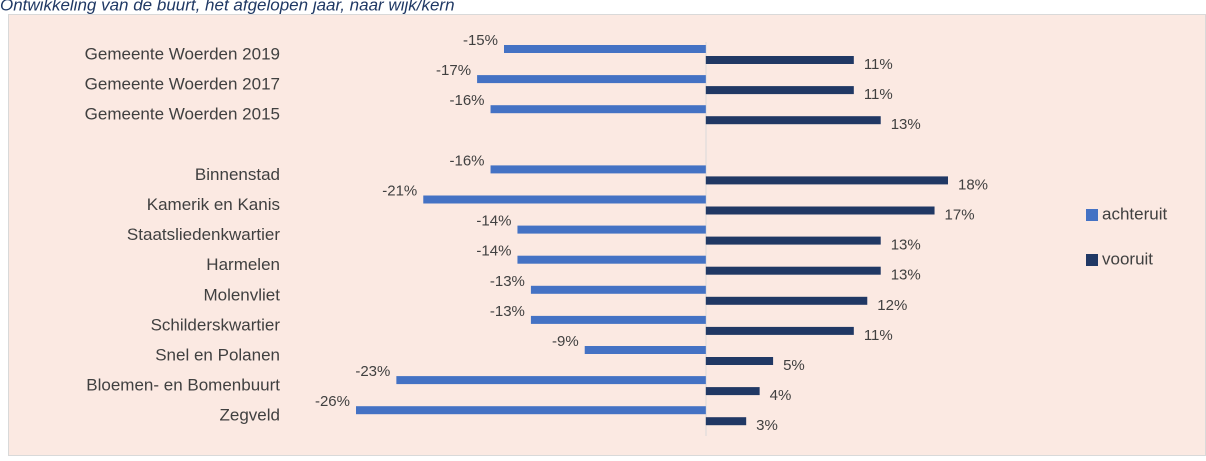  Describe the element at coordinates (1134, 213) in the screenshot. I see `legend-label: achteruit` at that location.